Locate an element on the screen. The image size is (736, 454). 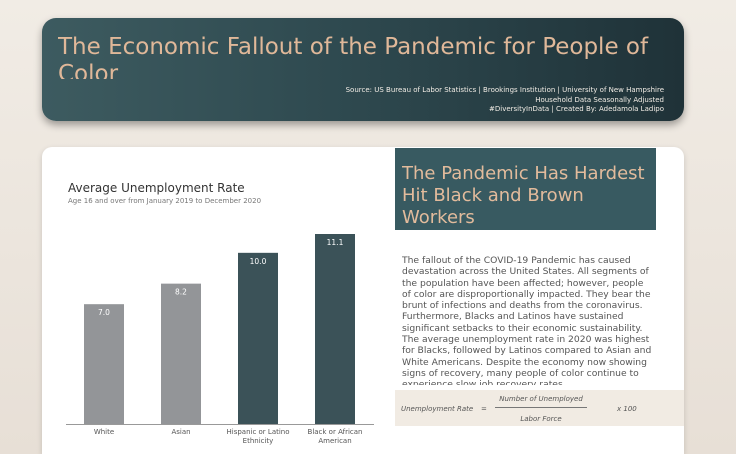
data-label: 7.0 is located at coordinates (104, 312).